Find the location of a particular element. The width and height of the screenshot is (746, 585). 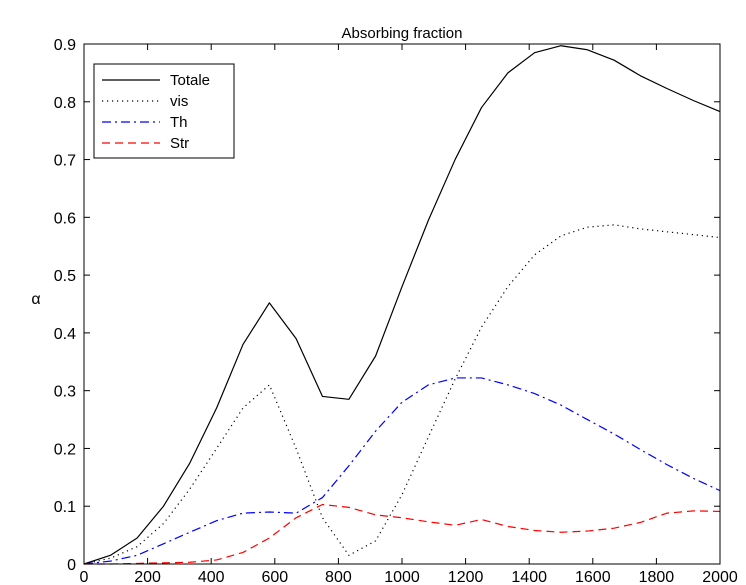

y-tick-label: 0.9 is located at coordinates (65, 45).